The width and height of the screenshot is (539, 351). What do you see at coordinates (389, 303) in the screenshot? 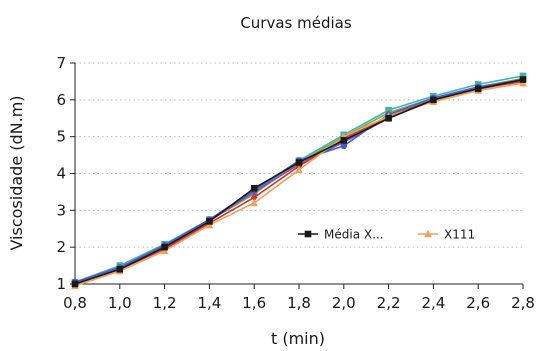
I see `x-tick-label: 2,2` at bounding box center [389, 303].